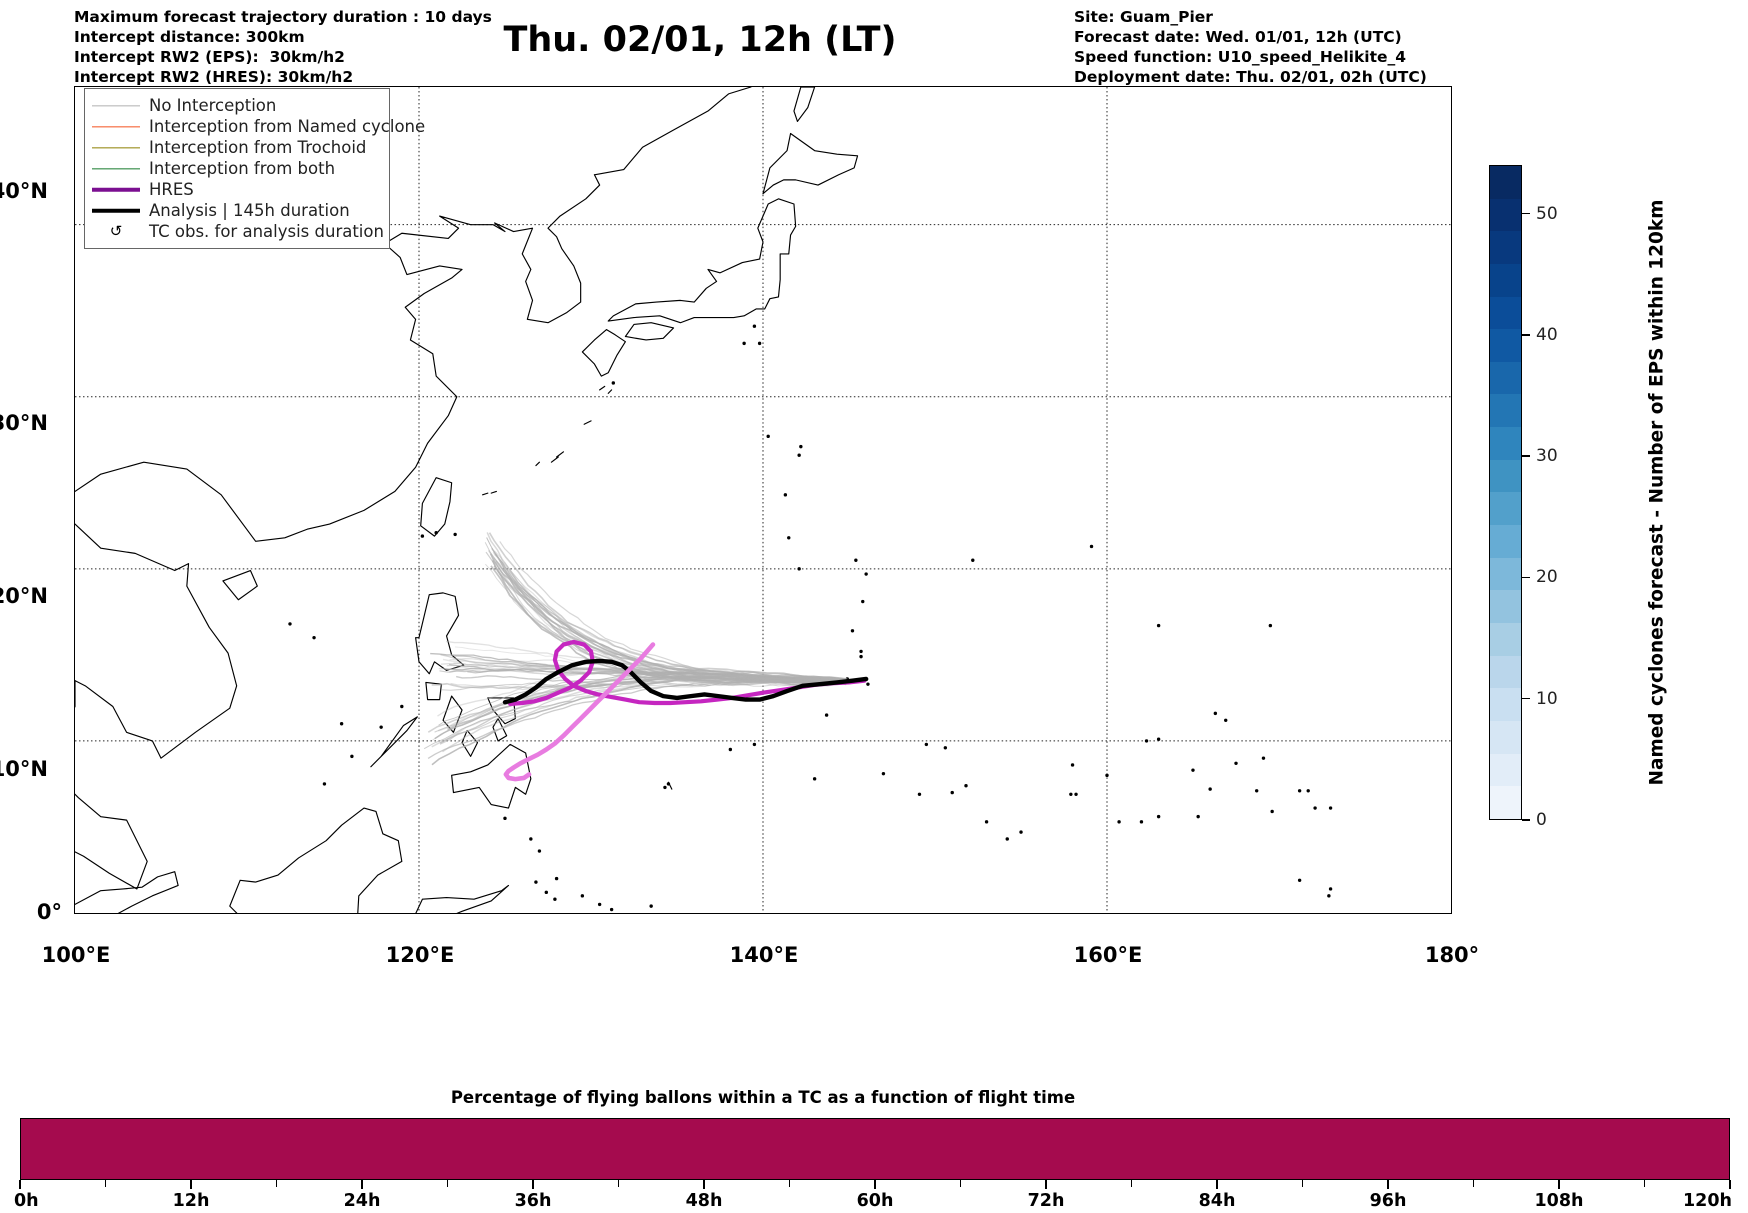 Image resolution: width=1748 pixels, height=1213 pixels. Describe the element at coordinates (1143, 17) in the screenshot. I see `header-right-line-0: Site: Guam_Pier` at that location.